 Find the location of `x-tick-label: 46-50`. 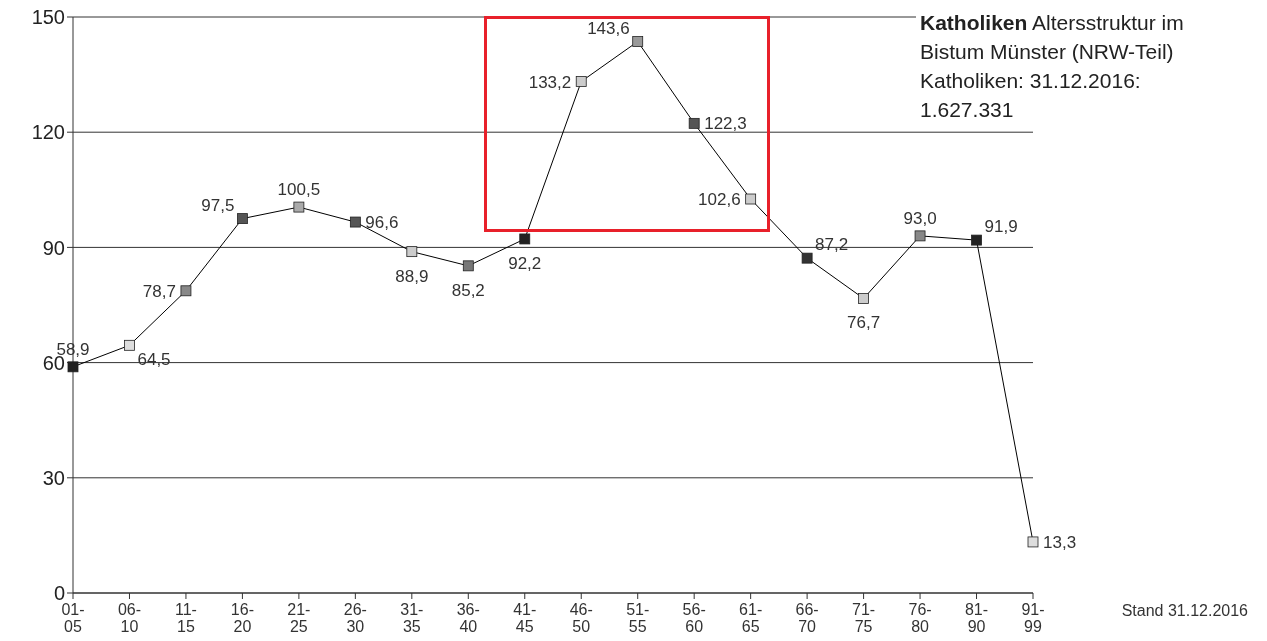

x-tick-label: 46-50 is located at coordinates (581, 618).